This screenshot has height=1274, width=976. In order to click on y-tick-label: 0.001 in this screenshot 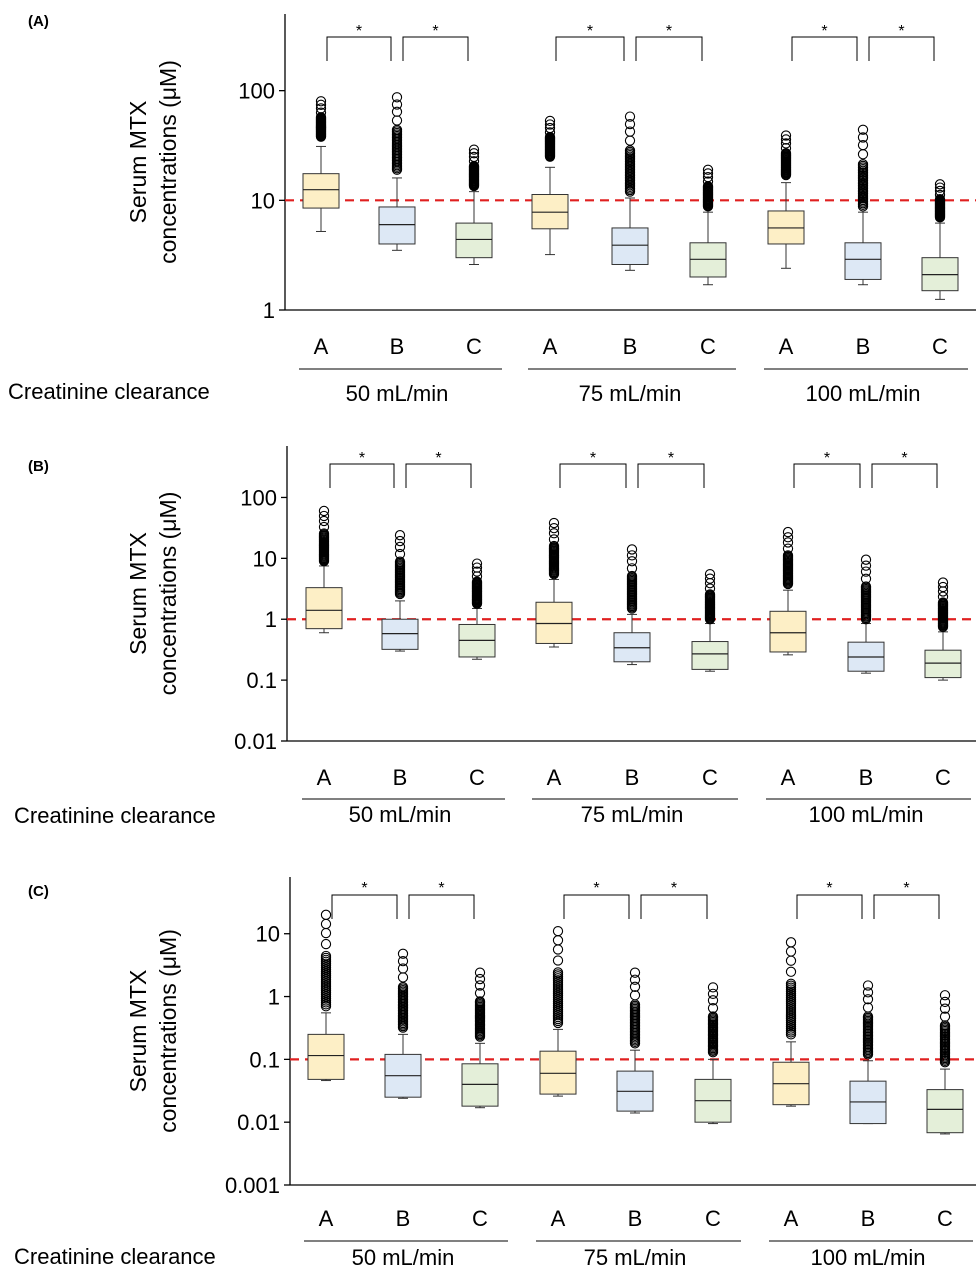, I will do `click(252, 1185)`.